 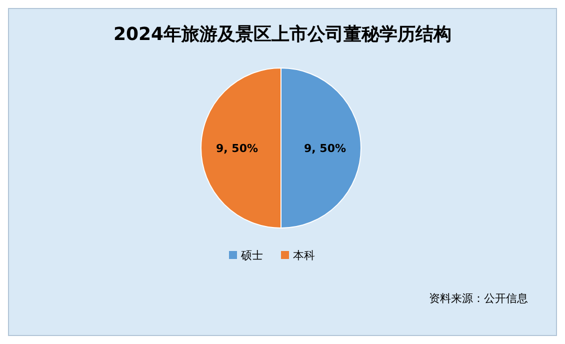 I want to click on chart-title: 2024年旅游及景区上市公司董秘学历结构, so click(x=282, y=34).